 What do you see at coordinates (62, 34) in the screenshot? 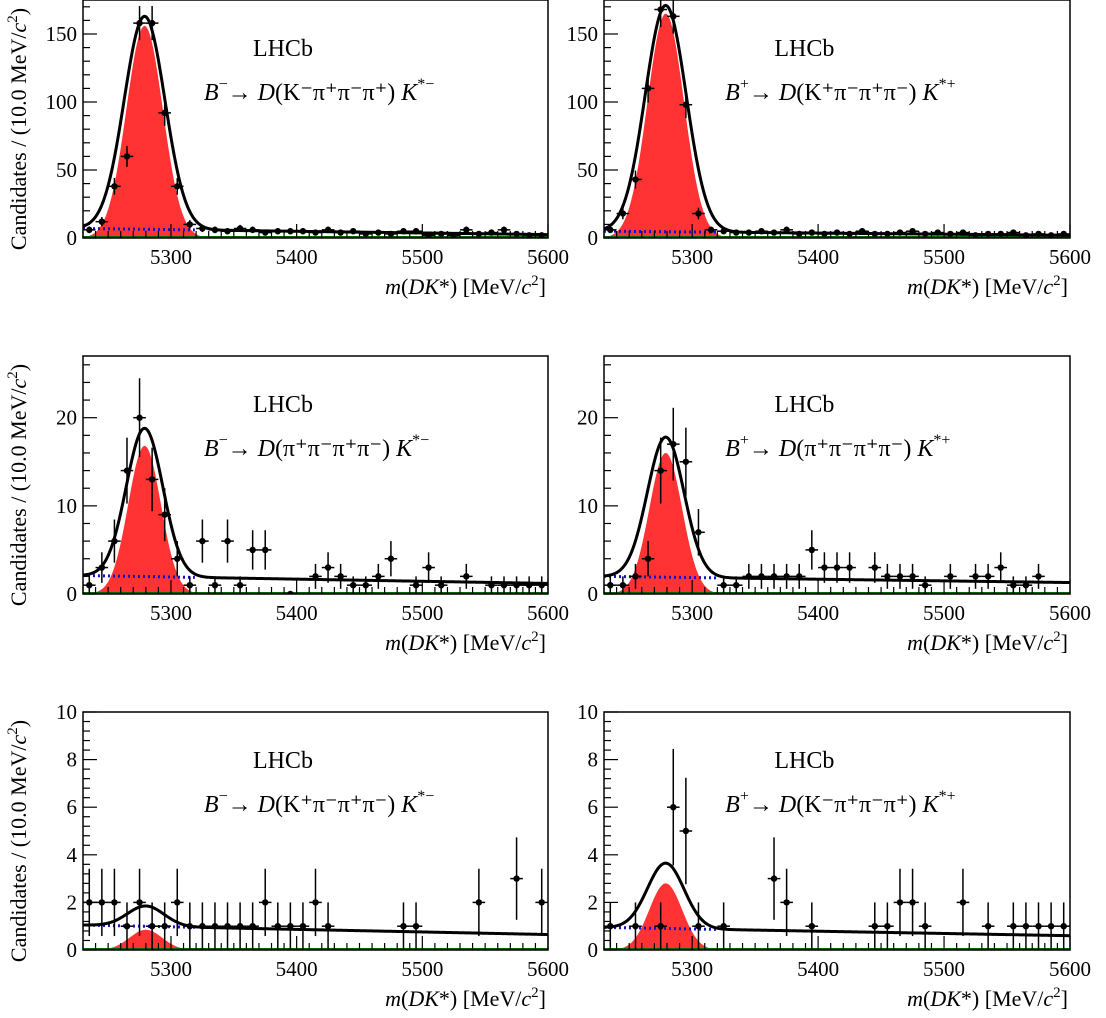
I see `y-tick-label: 150` at bounding box center [62, 34].